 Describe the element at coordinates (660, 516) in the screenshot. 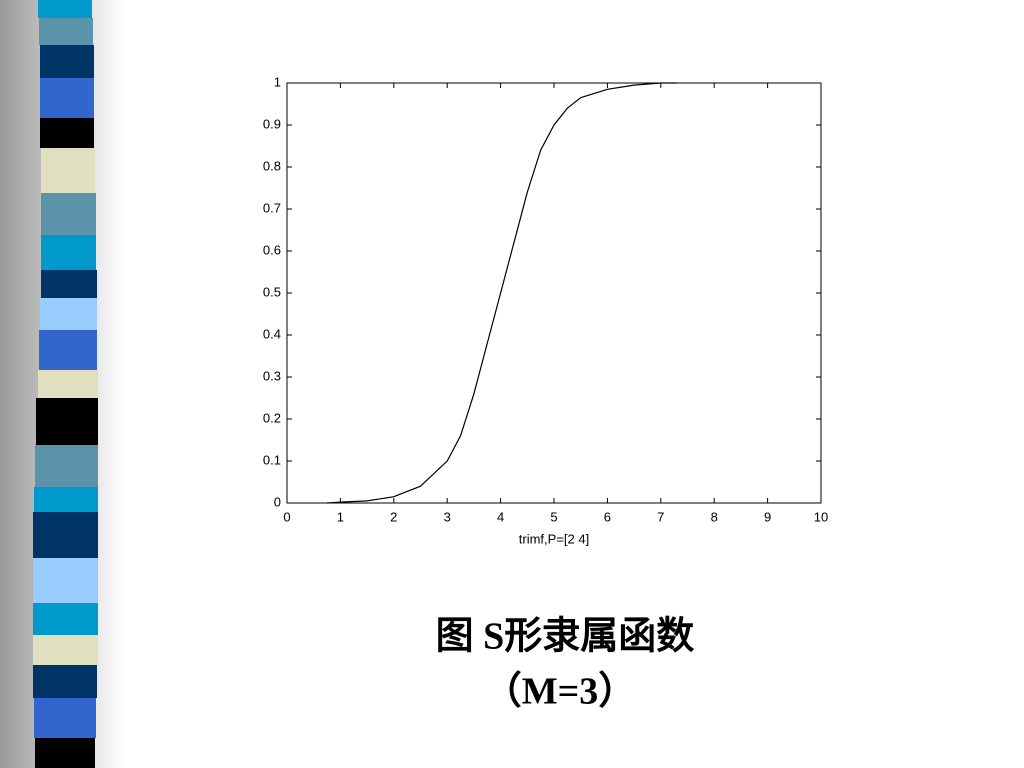

I see `x-tick-label: 7` at that location.